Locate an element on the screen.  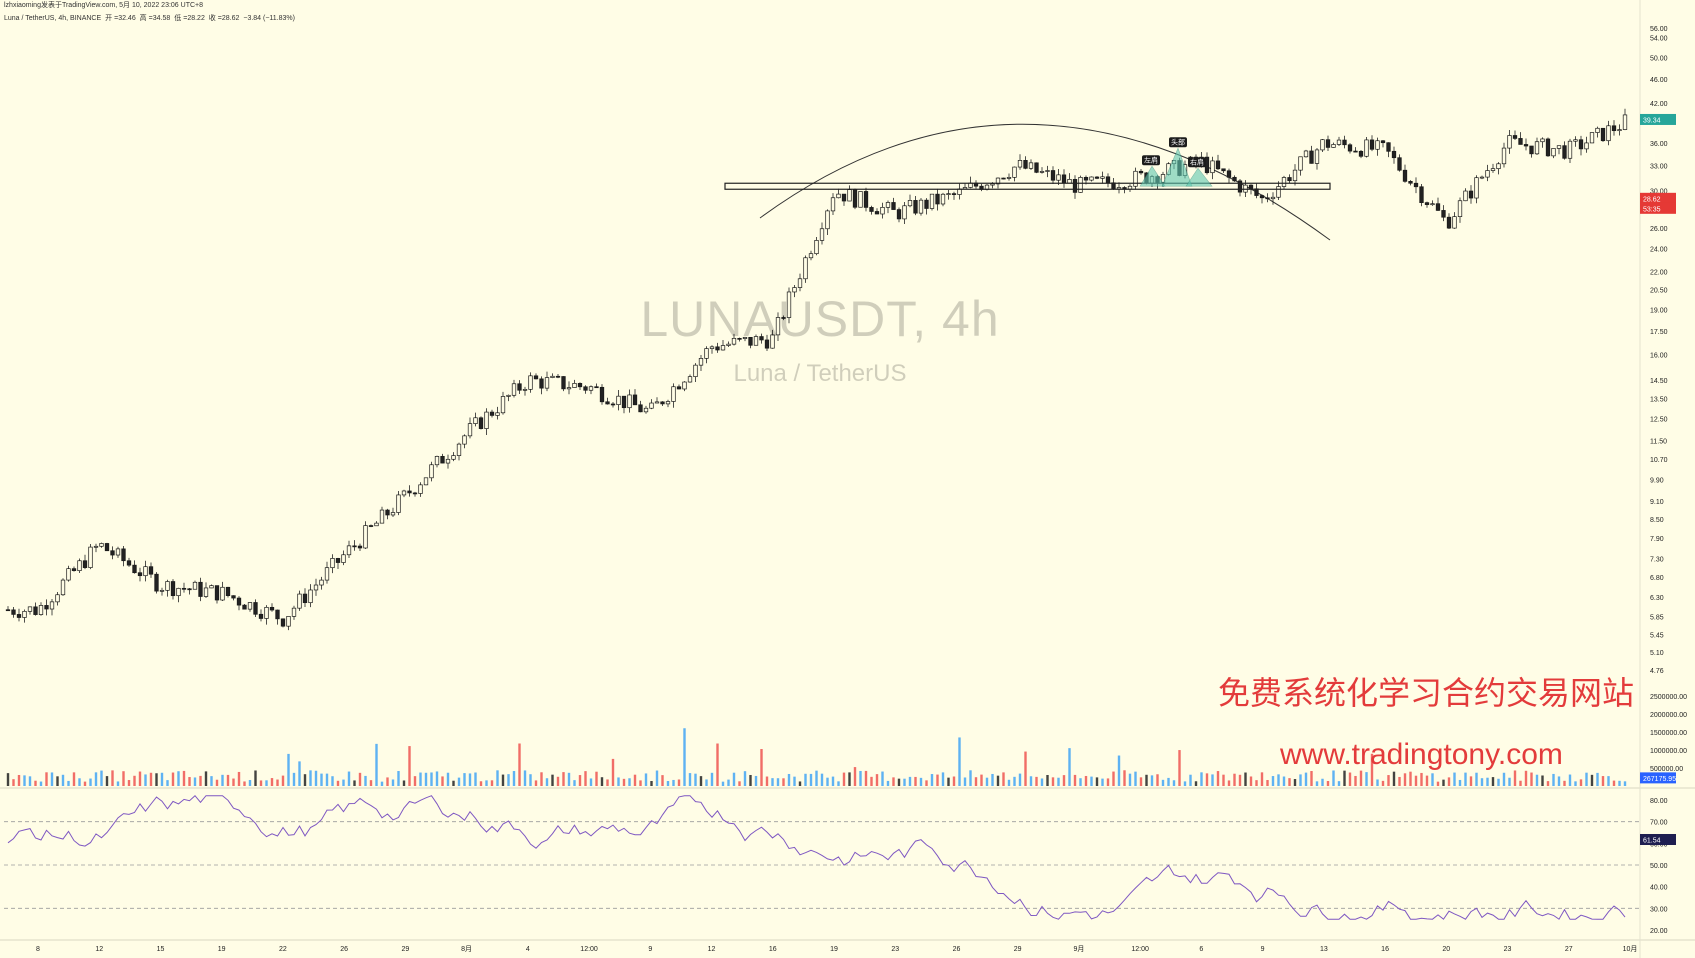
time-tick-label: 19 is located at coordinates (222, 949).